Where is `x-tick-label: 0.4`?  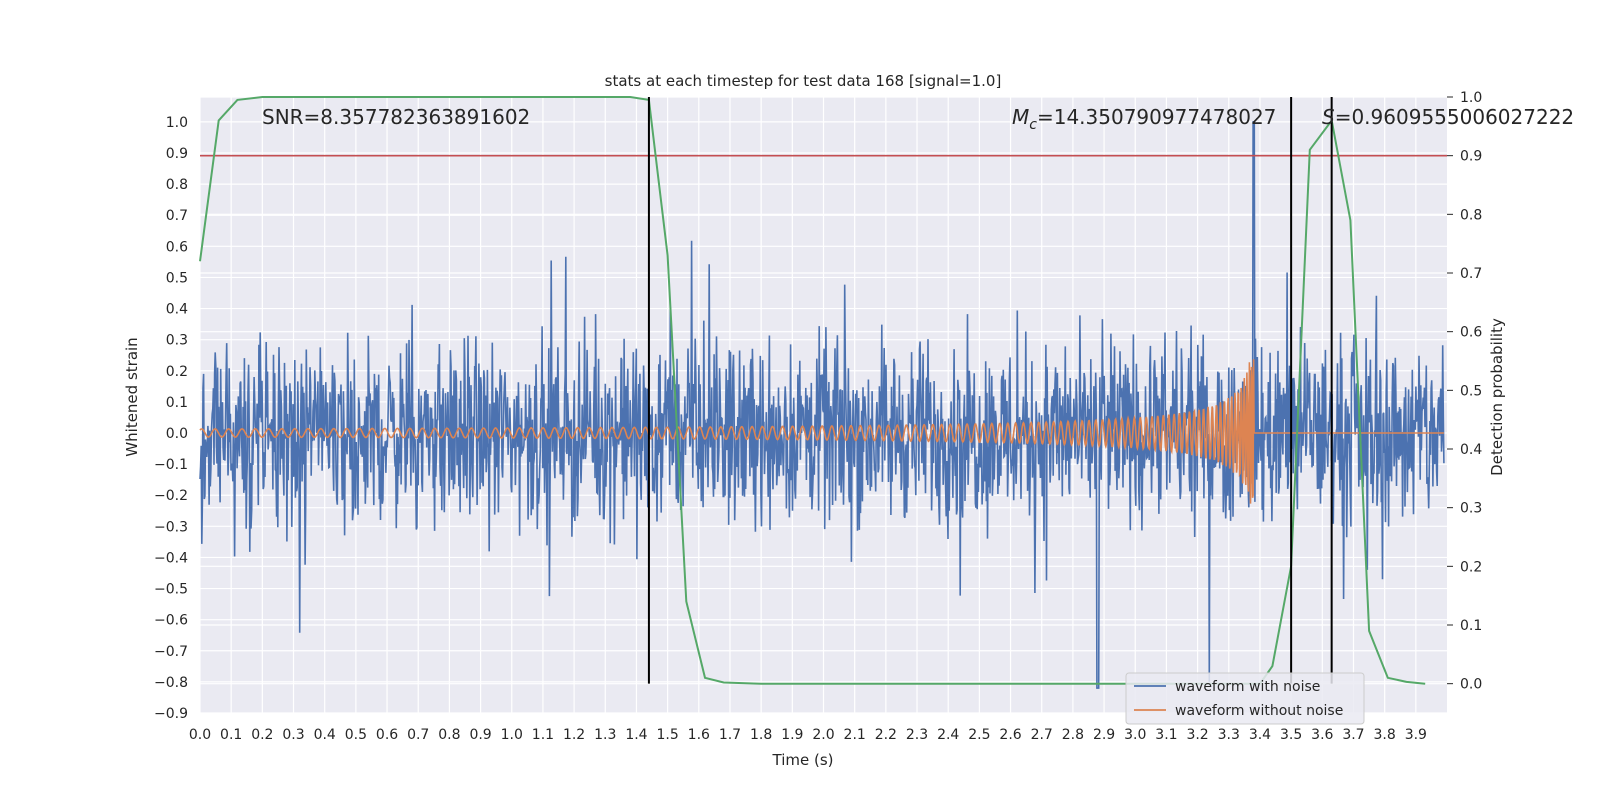 x-tick-label: 0.4 is located at coordinates (325, 735).